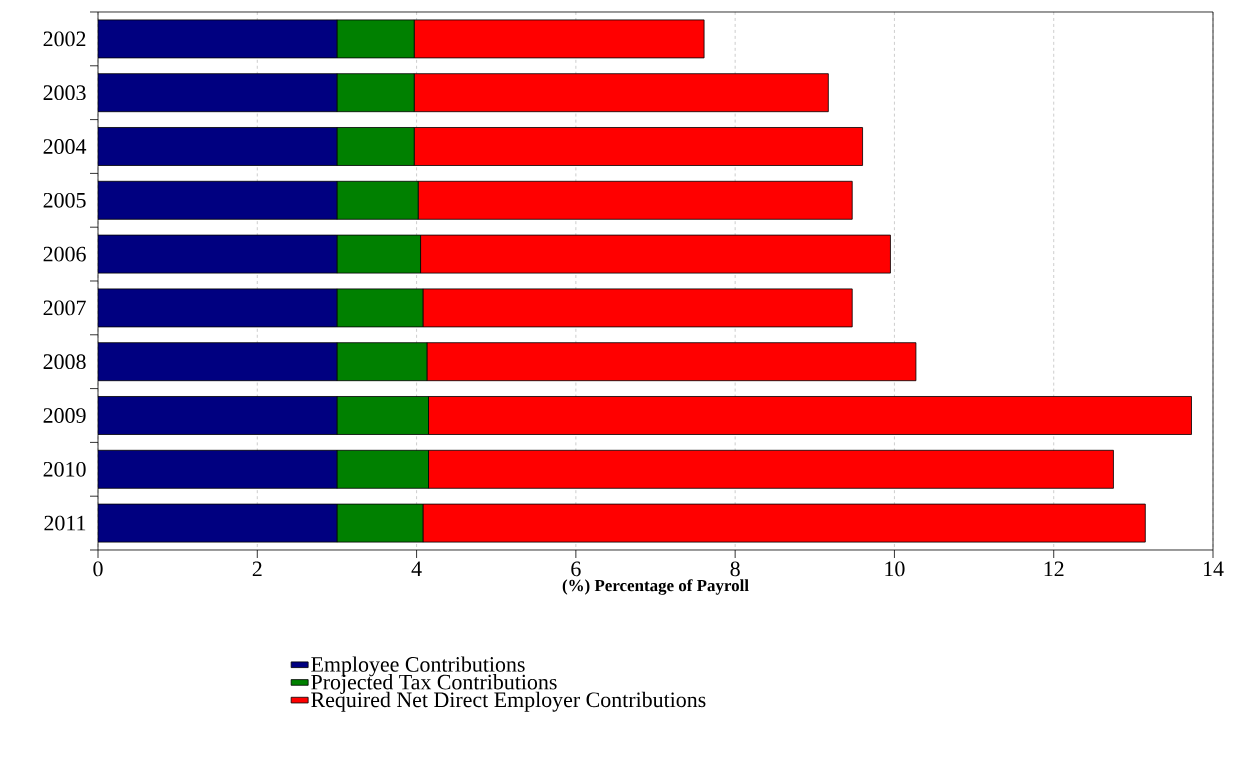  What do you see at coordinates (64, 93) in the screenshot?
I see `y-tick-label: 2003` at bounding box center [64, 93].